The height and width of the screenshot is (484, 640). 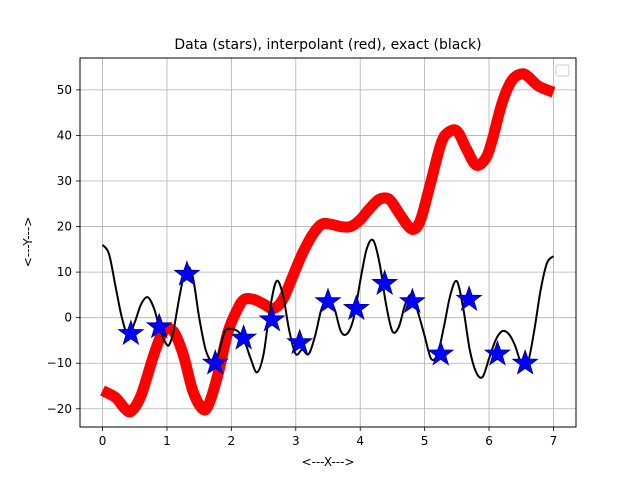 I want to click on legend-box, so click(x=562, y=70).